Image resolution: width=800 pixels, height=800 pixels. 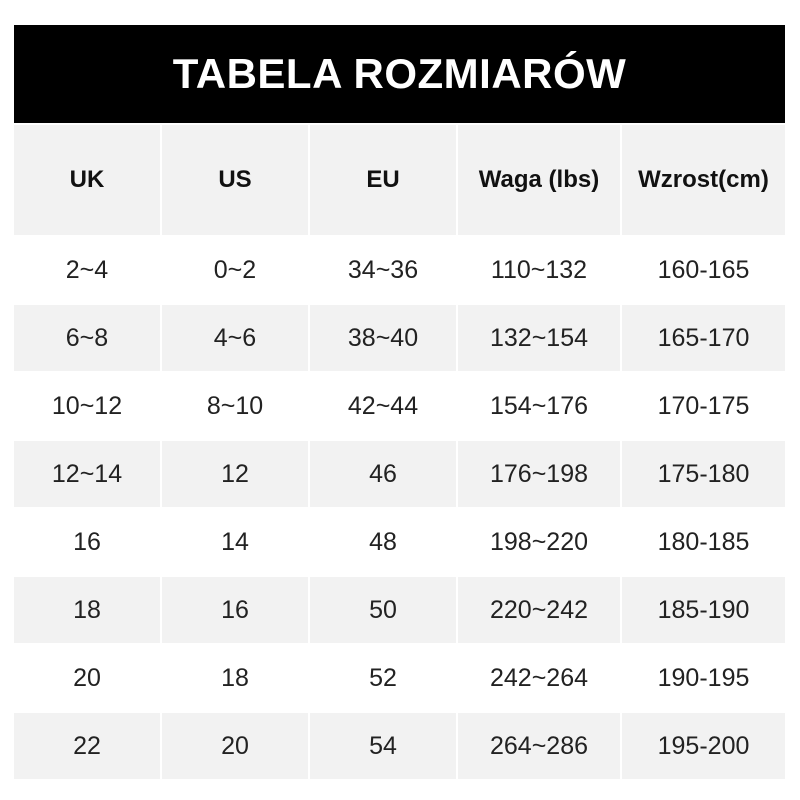 What do you see at coordinates (539, 746) in the screenshot?
I see `cell-weight: 264~286` at bounding box center [539, 746].